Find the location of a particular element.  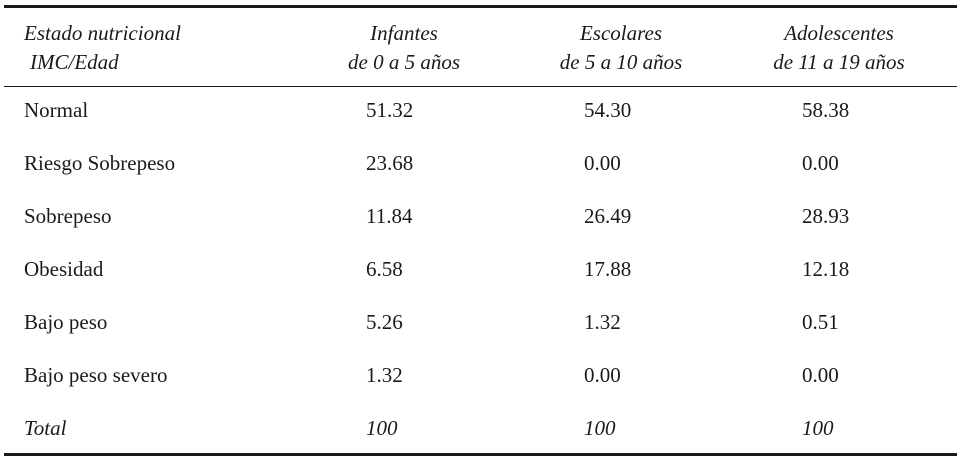

cell-adolescentes: 100 is located at coordinates (818, 428).